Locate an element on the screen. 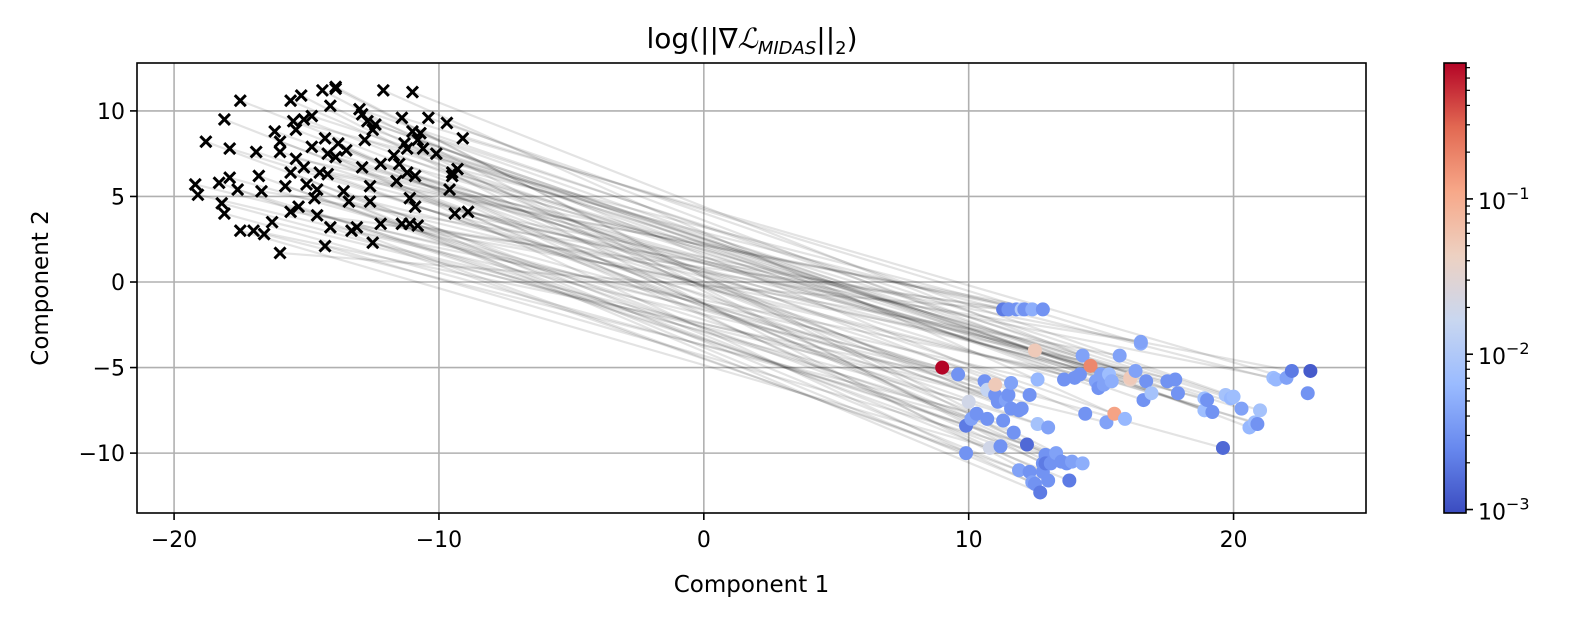 The image size is (1581, 624). x-tick-label: 0 is located at coordinates (704, 540).